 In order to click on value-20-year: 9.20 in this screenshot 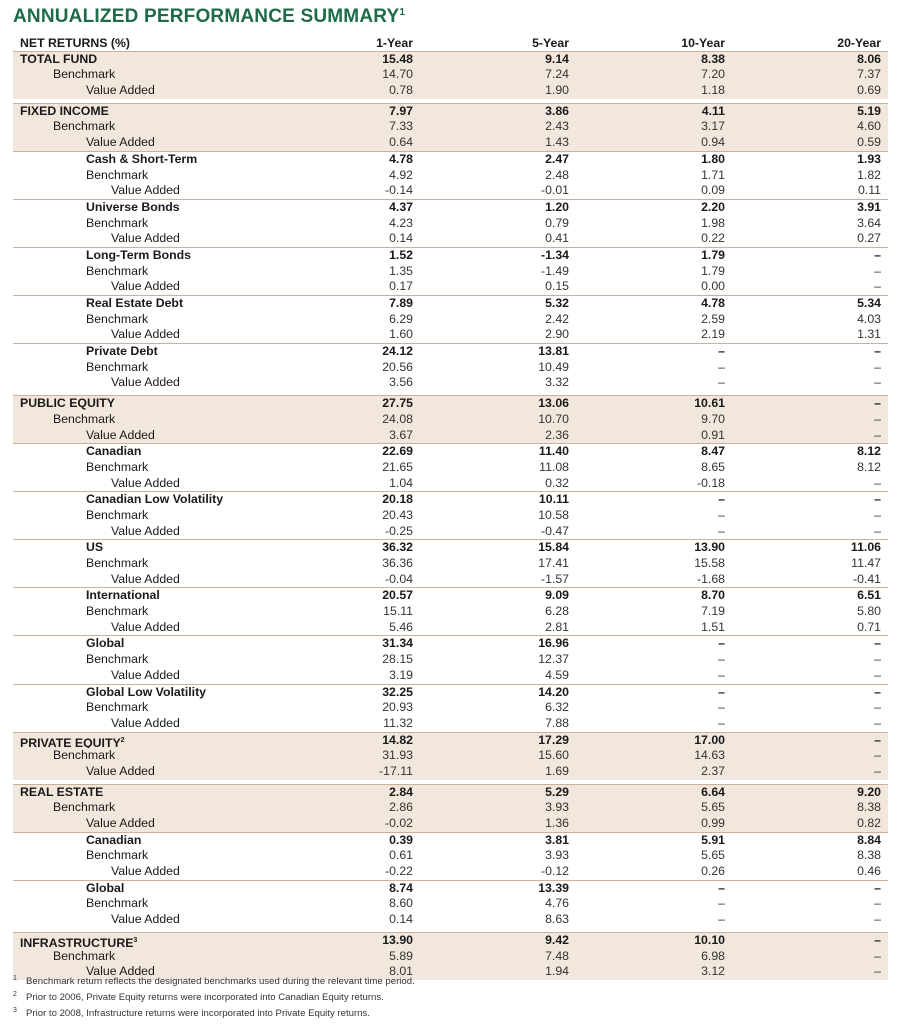, I will do `click(869, 791)`.